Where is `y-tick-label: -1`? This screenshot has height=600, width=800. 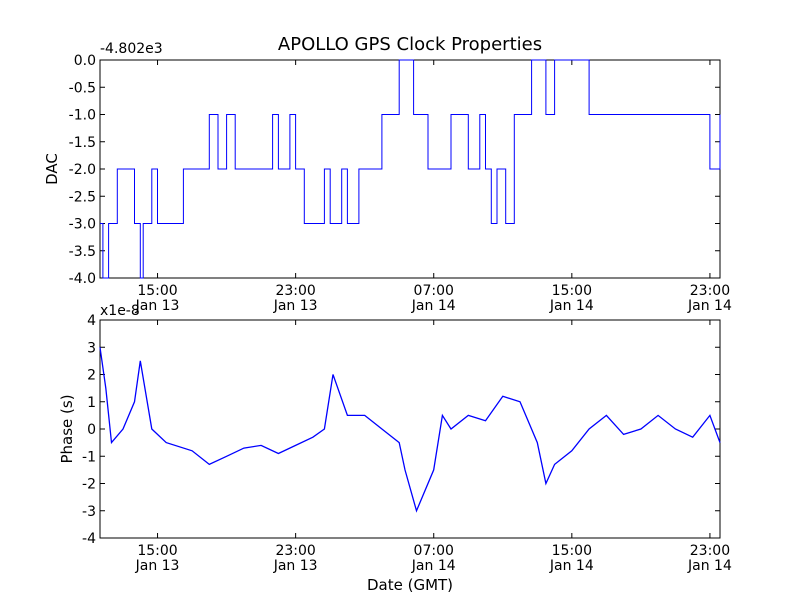 y-tick-label: -1 is located at coordinates (89, 457).